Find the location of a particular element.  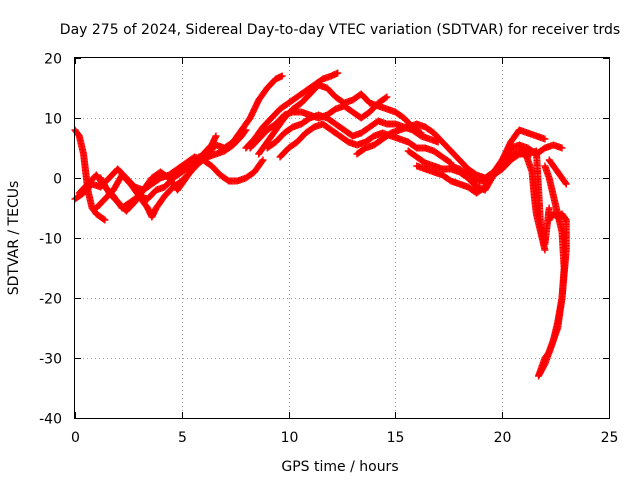

x-tick-label: 10 is located at coordinates (290, 438).